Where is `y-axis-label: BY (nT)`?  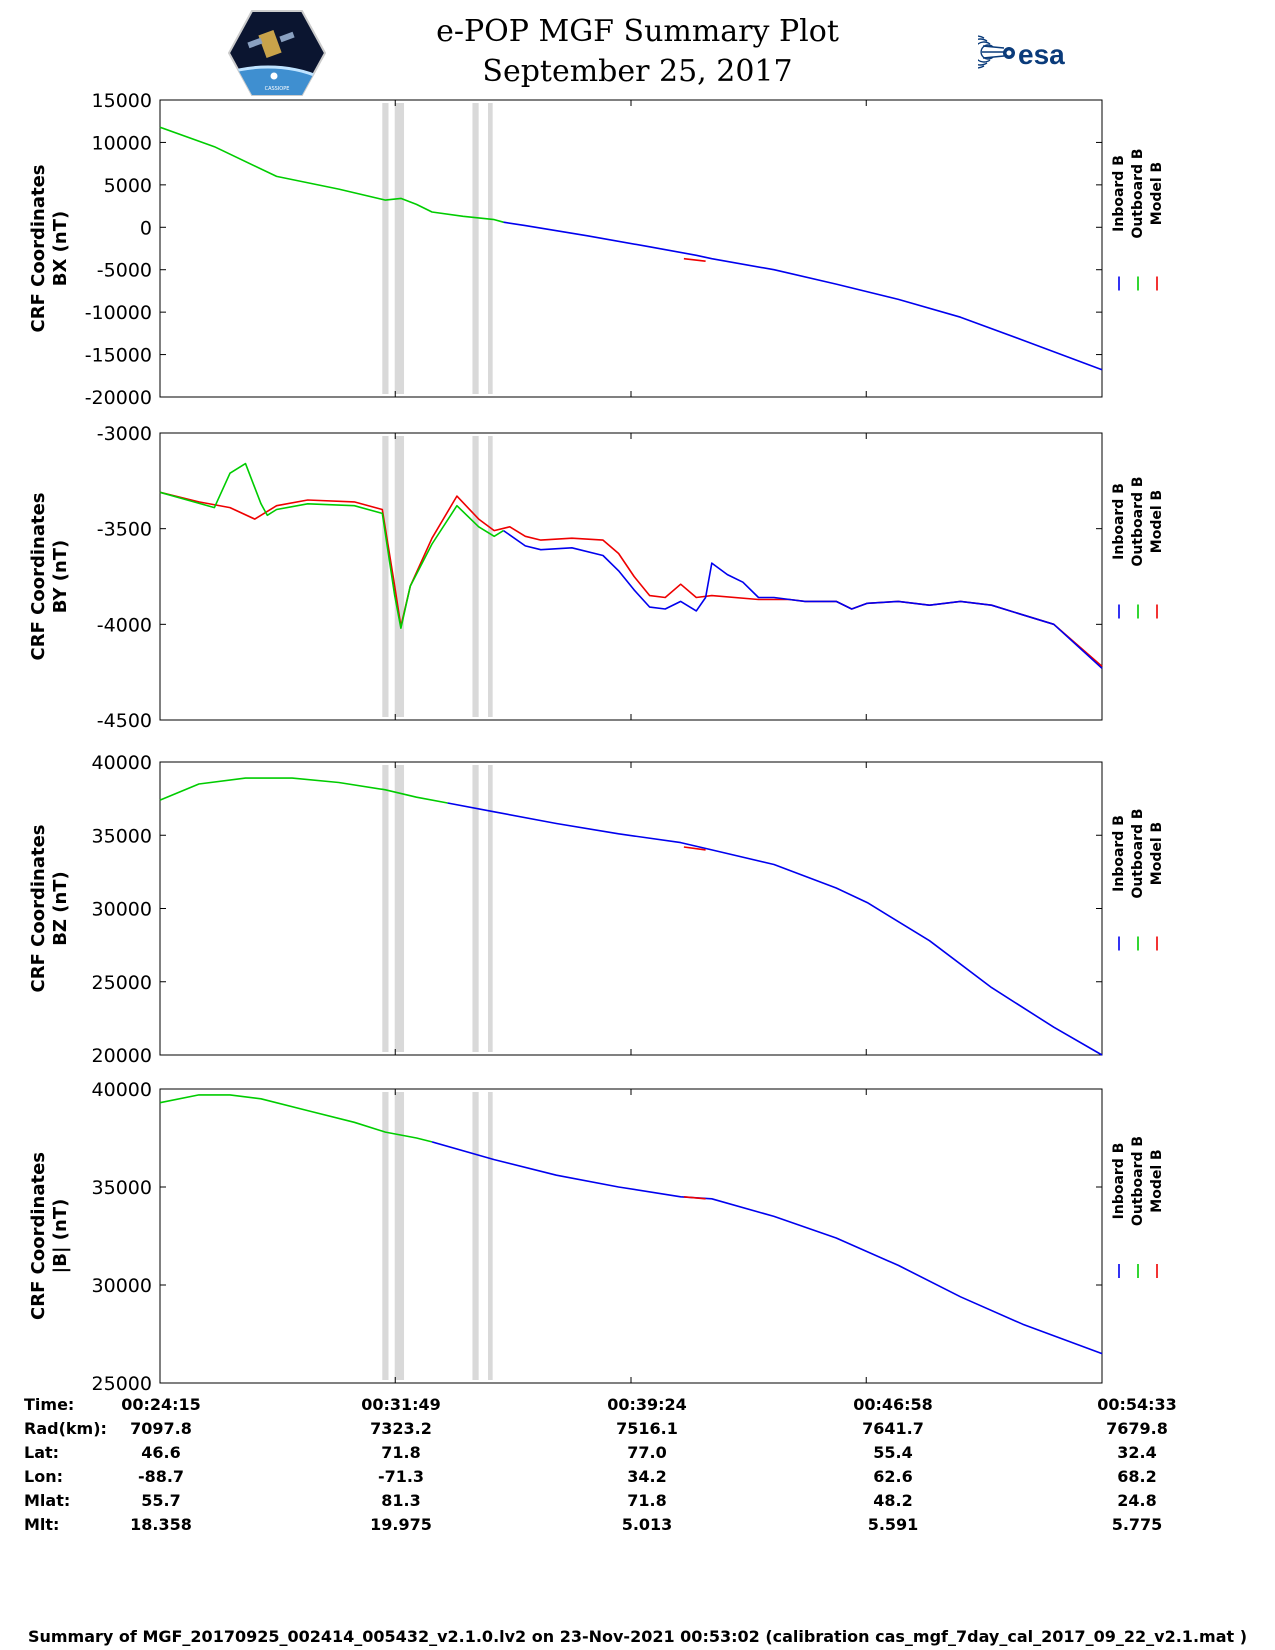 y-axis-label: BY (nT) is located at coordinates (60, 577).